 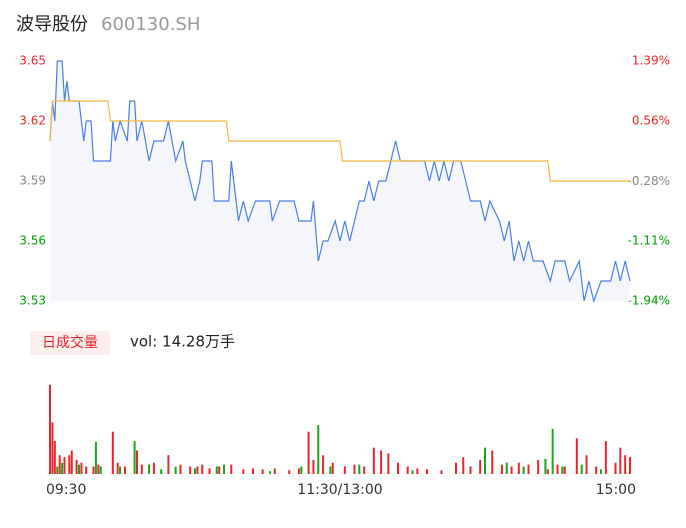 What do you see at coordinates (32, 181) in the screenshot?
I see `y-tick-label: 3.59` at bounding box center [32, 181].